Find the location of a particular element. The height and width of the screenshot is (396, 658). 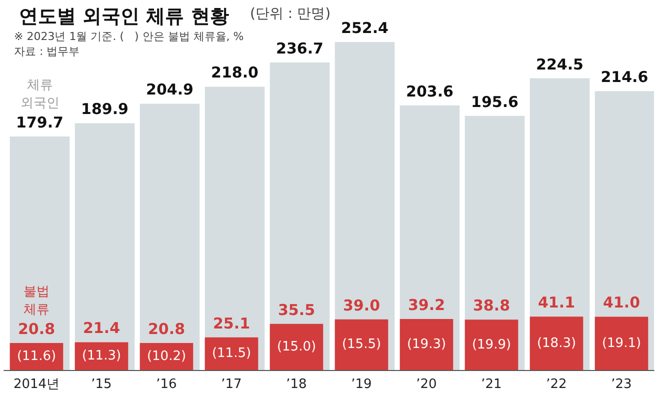

data-label: 39.0 is located at coordinates (361, 305).